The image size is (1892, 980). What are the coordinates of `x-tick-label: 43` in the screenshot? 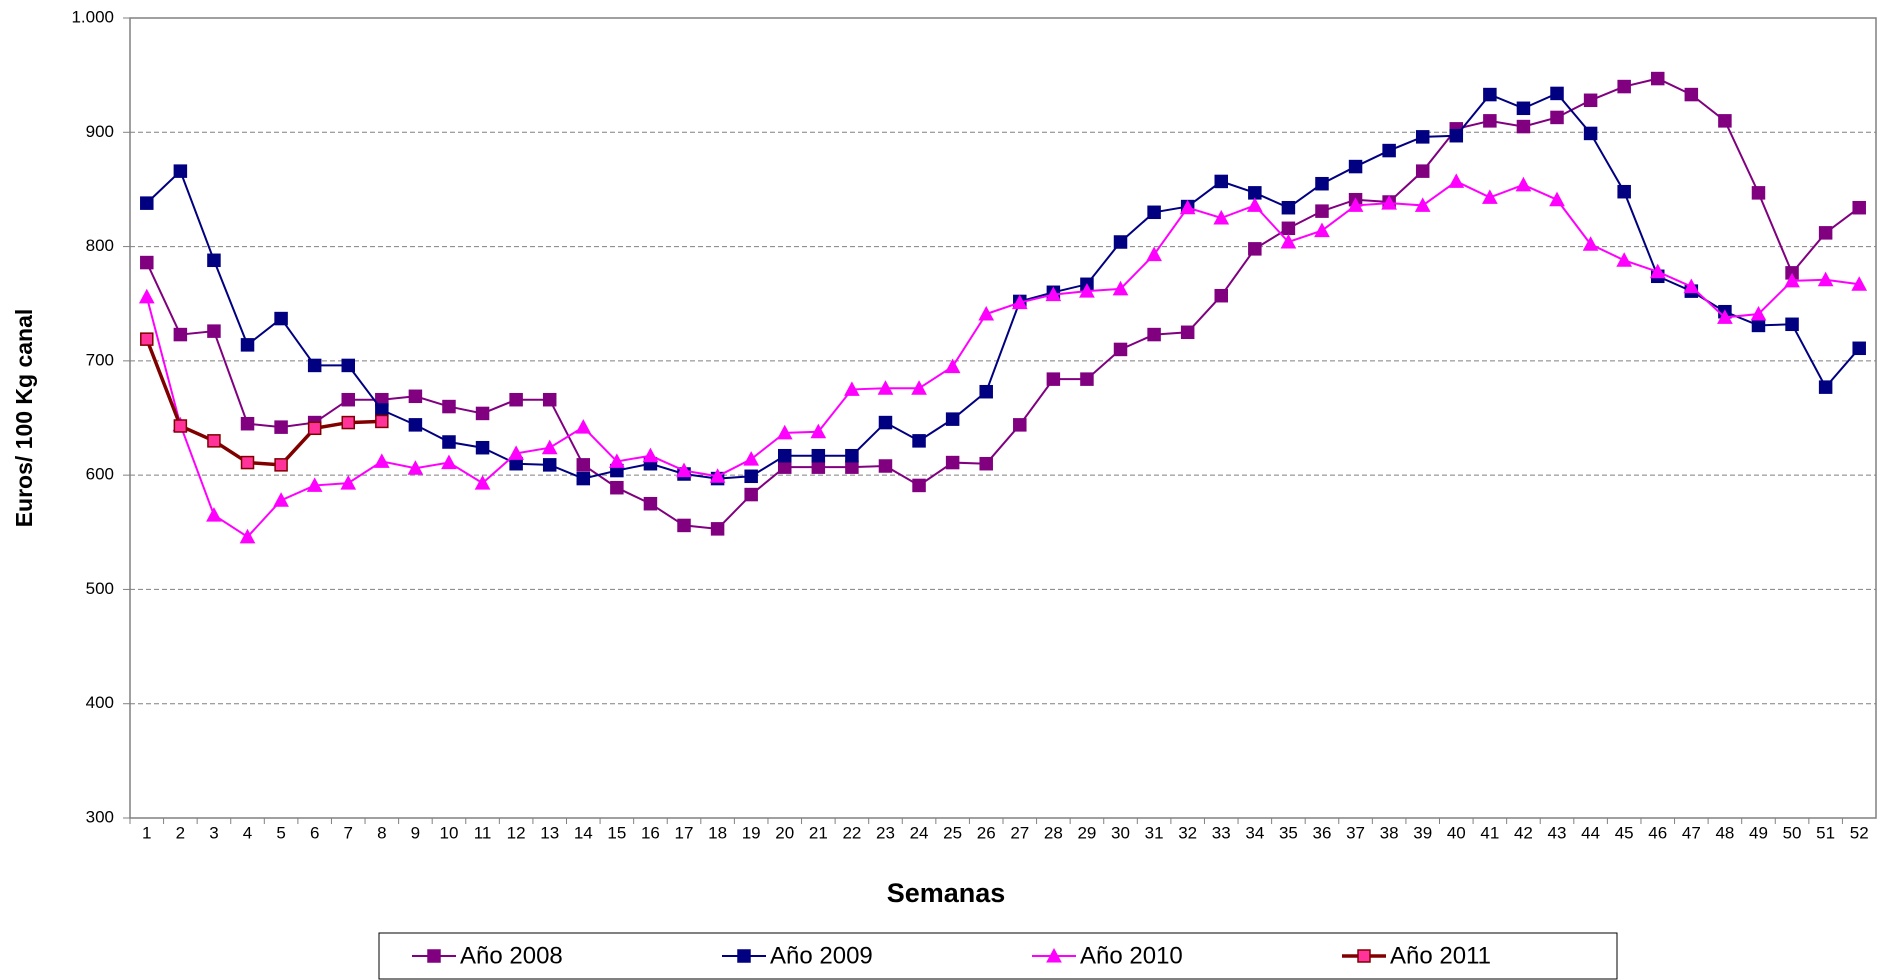 It's located at (1557, 832).